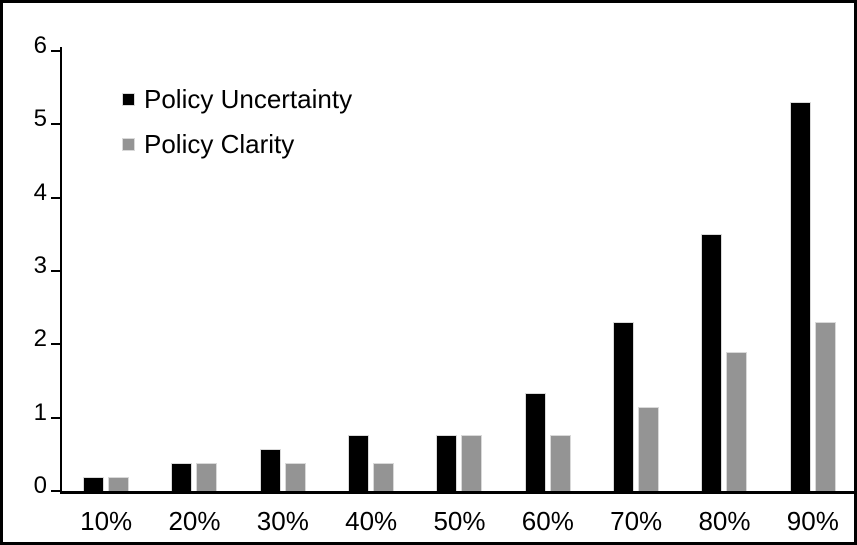 Image resolution: width=857 pixels, height=545 pixels. I want to click on legend: Policy Uncertainty Policy Clarity, so click(237, 129).